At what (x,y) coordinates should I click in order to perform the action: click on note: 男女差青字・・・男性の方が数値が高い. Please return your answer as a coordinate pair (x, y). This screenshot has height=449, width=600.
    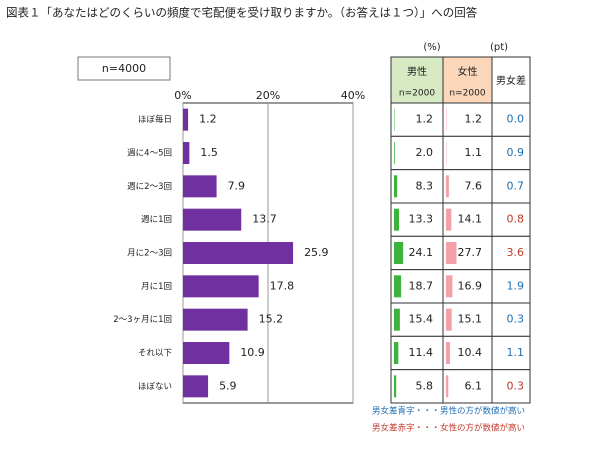
    Looking at the image, I should click on (448, 411).